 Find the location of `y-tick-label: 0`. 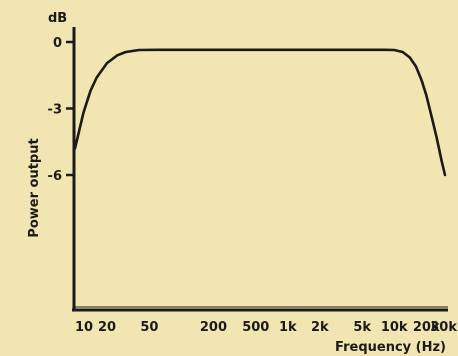

y-tick-label: 0 is located at coordinates (57, 43).